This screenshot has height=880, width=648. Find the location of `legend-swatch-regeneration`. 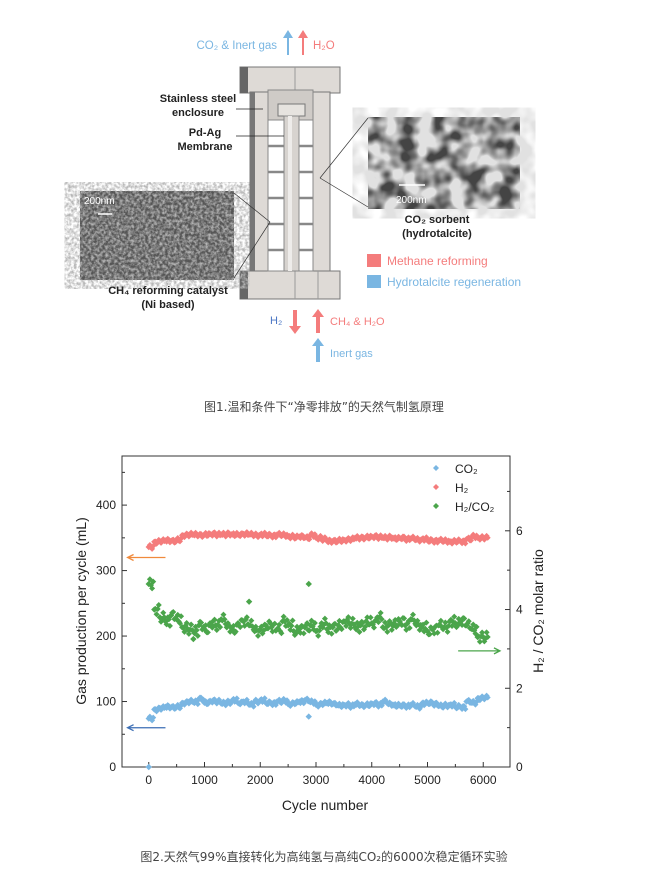

legend-swatch-regeneration is located at coordinates (374, 281).